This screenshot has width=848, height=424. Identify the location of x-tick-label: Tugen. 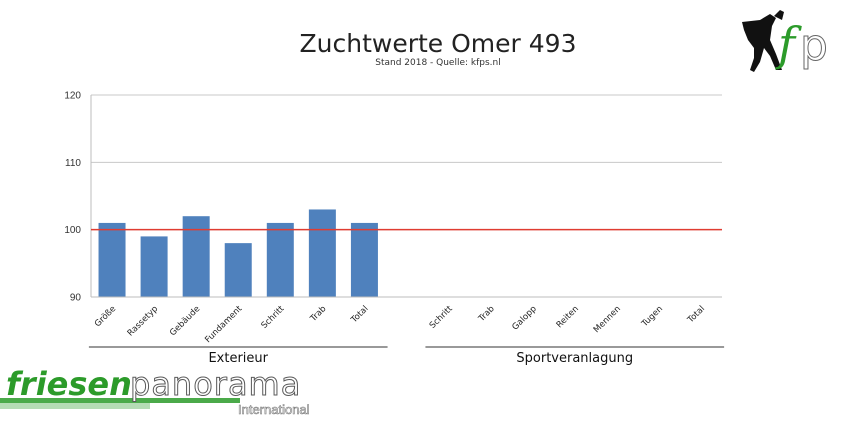
(652, 317).